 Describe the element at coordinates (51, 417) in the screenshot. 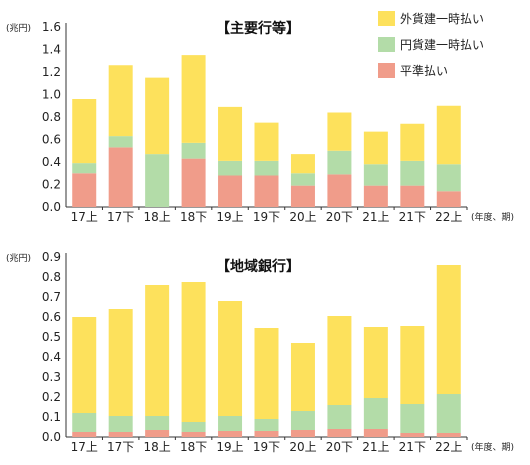

I see `y-tick-label: 0.1` at that location.